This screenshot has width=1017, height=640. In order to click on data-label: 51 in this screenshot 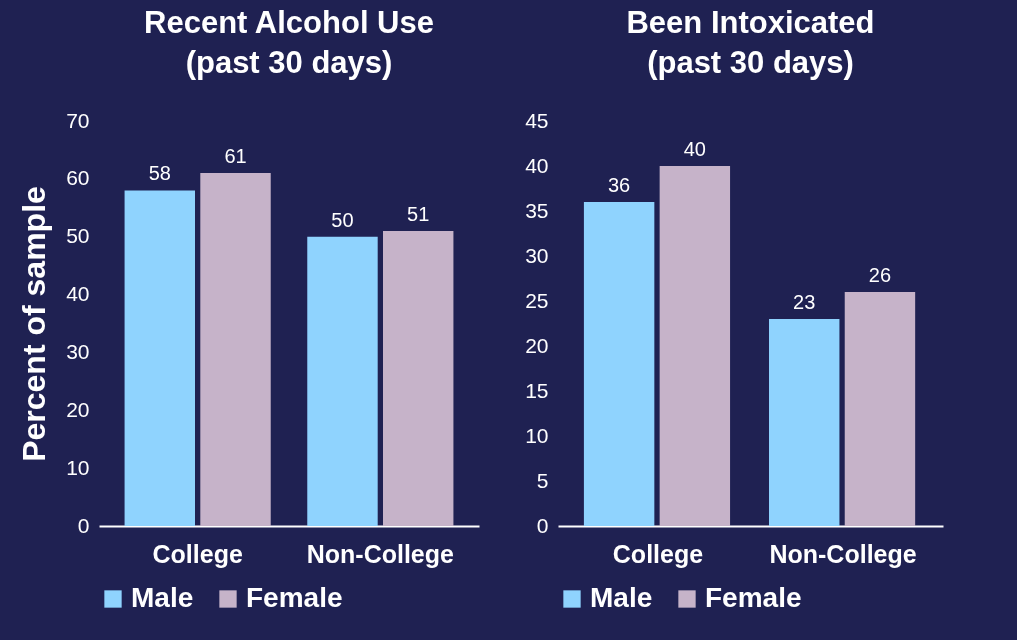, I will do `click(418, 213)`.